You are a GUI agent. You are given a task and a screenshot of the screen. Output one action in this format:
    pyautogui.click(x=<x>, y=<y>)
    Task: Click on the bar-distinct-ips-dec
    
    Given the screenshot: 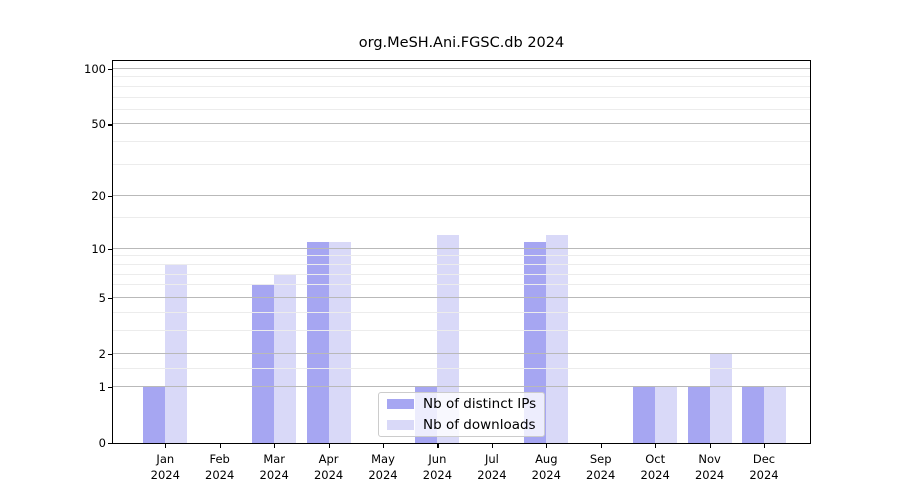 What is the action you would take?
    pyautogui.click(x=753, y=414)
    